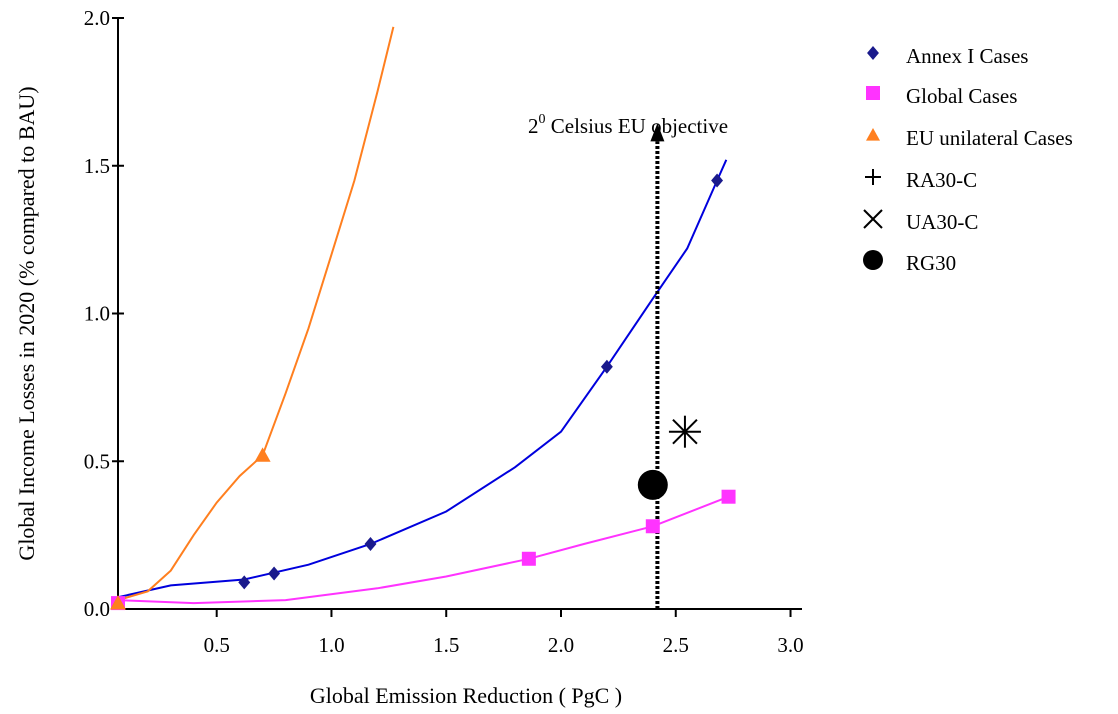 The image size is (1118, 714). Describe the element at coordinates (657, 132) in the screenshot. I see `objective-arrowhead` at that location.